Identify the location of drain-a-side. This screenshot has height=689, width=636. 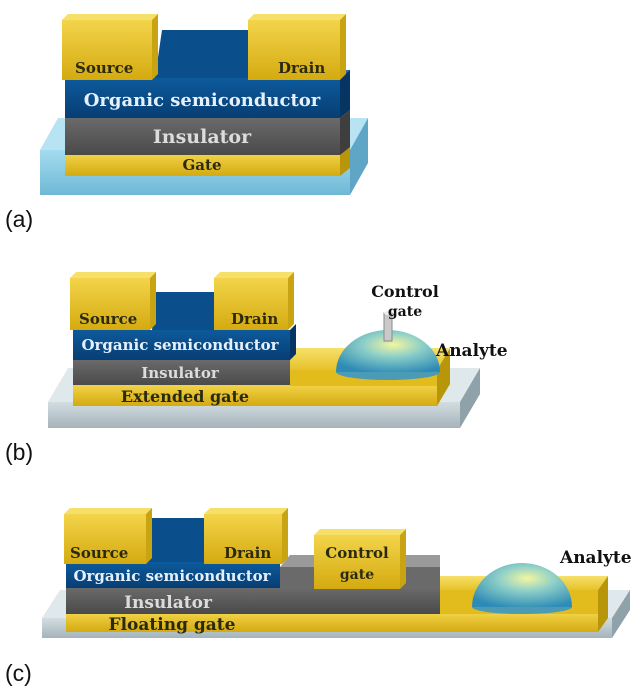
(343, 47).